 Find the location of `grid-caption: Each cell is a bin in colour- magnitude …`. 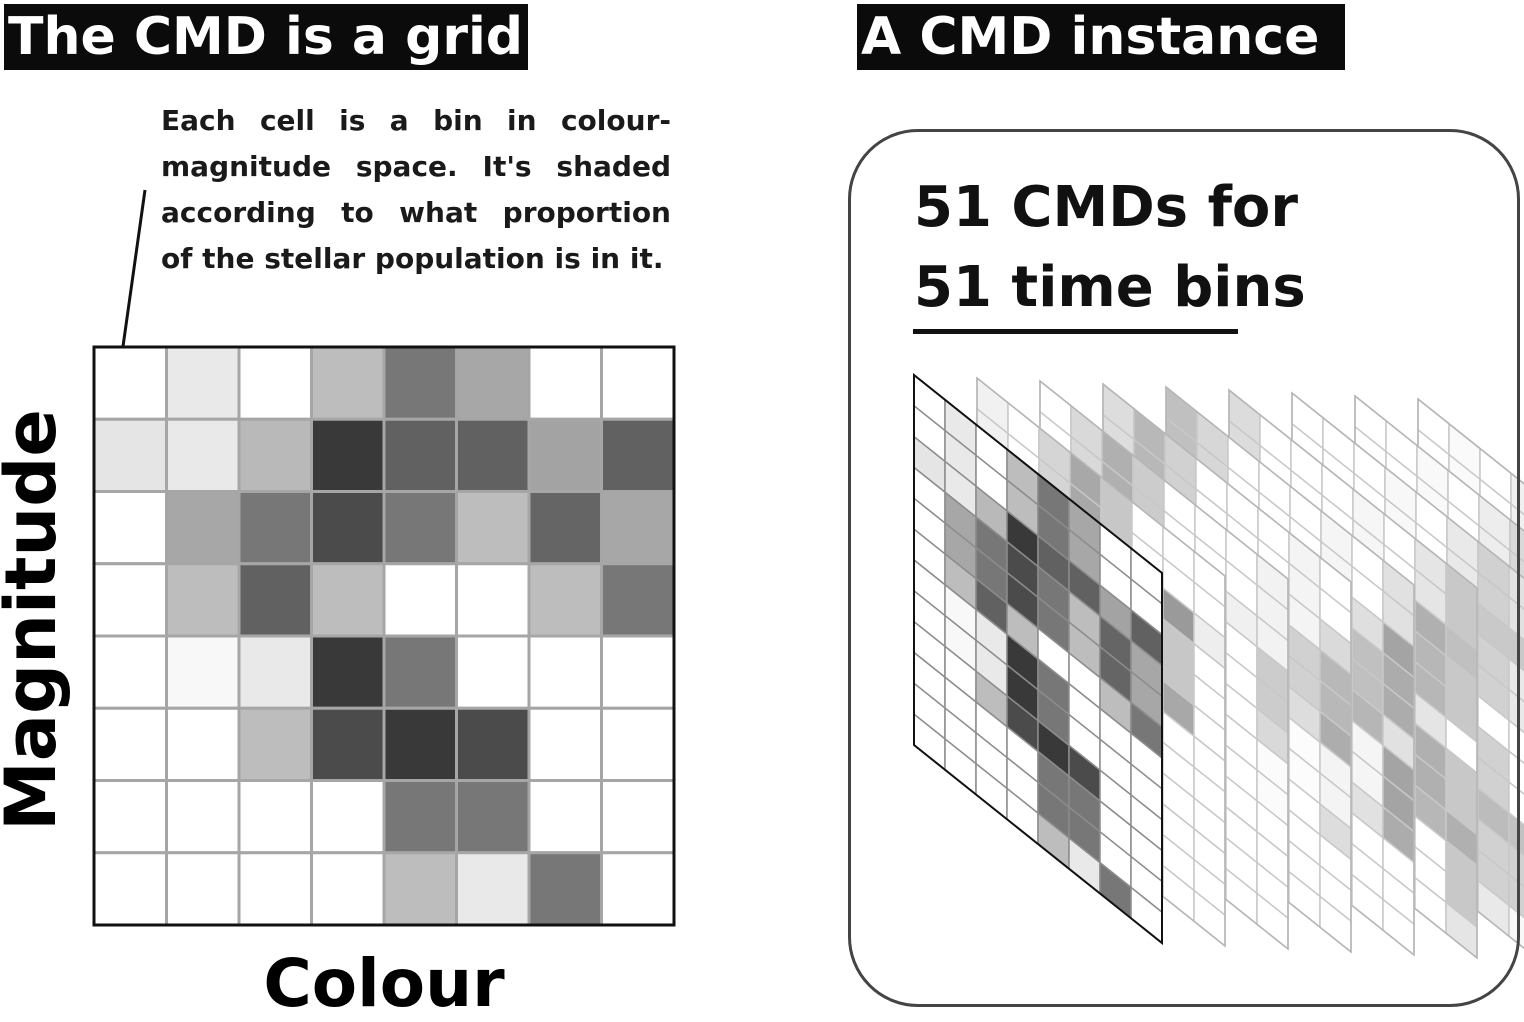

grid-caption: Each cell is a bin in colour- magnitude … is located at coordinates (416, 190).